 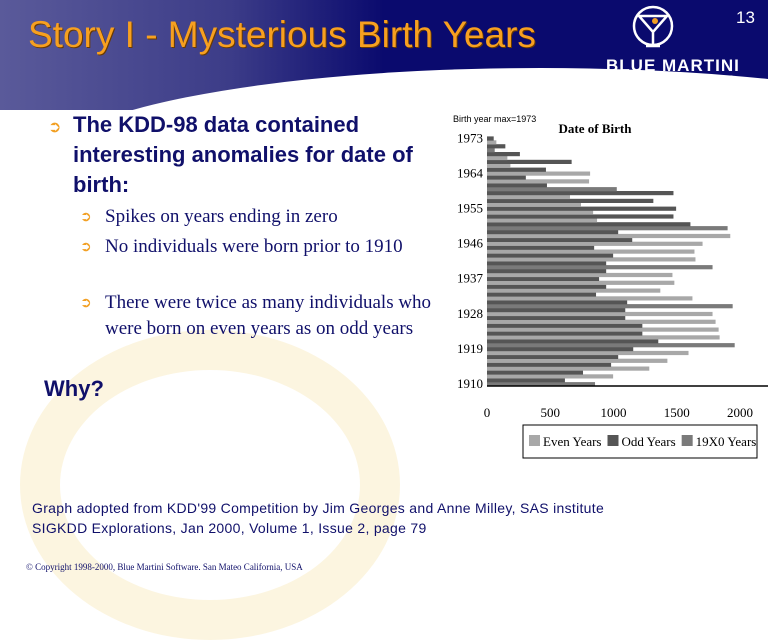 What do you see at coordinates (677, 412) in the screenshot?
I see `x-tick-label: 1500` at bounding box center [677, 412].